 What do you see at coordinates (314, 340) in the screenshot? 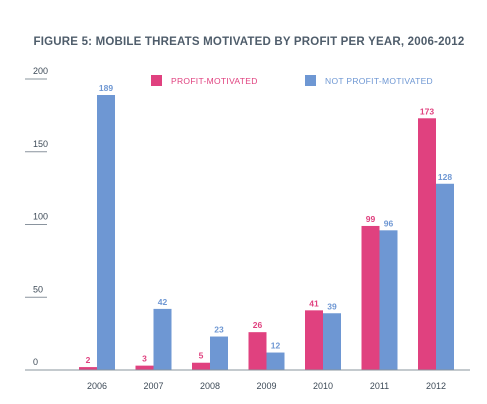
I see `bar-profit-2010` at bounding box center [314, 340].